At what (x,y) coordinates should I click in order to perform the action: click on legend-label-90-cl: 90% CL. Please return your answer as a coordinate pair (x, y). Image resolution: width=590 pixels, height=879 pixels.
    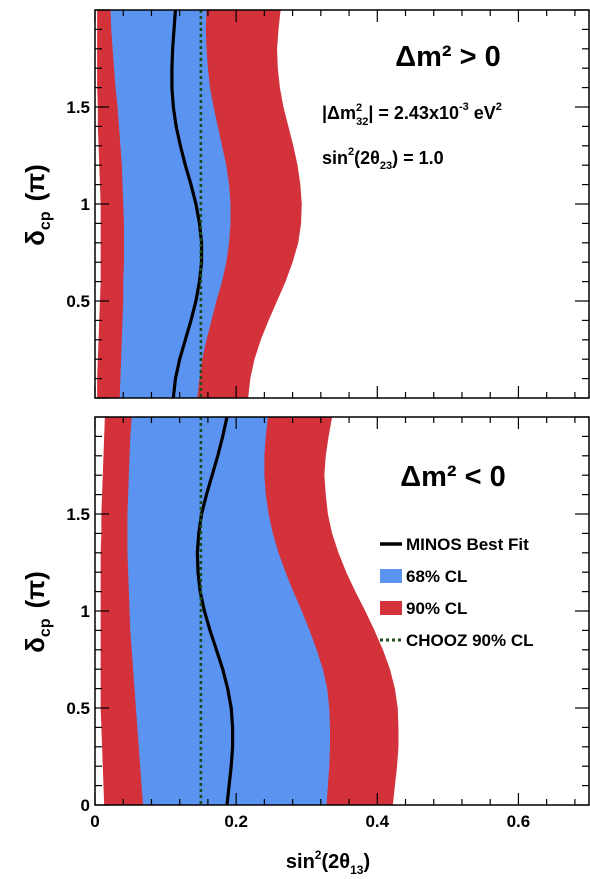
    Looking at the image, I should click on (436, 608).